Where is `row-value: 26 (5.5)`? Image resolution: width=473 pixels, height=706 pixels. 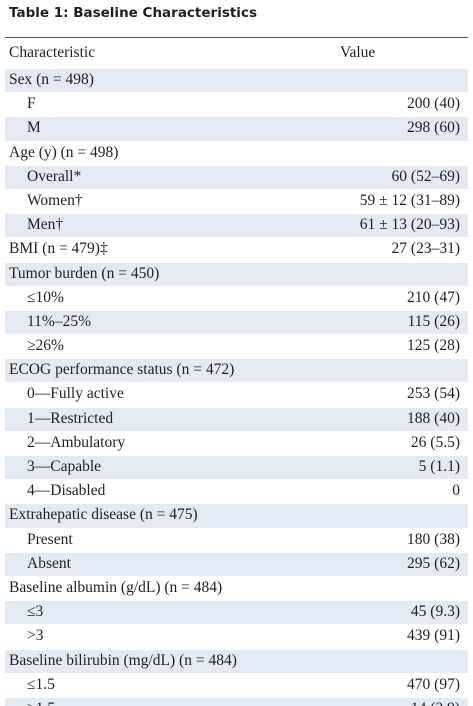 row-value: 26 (5.5) is located at coordinates (435, 442).